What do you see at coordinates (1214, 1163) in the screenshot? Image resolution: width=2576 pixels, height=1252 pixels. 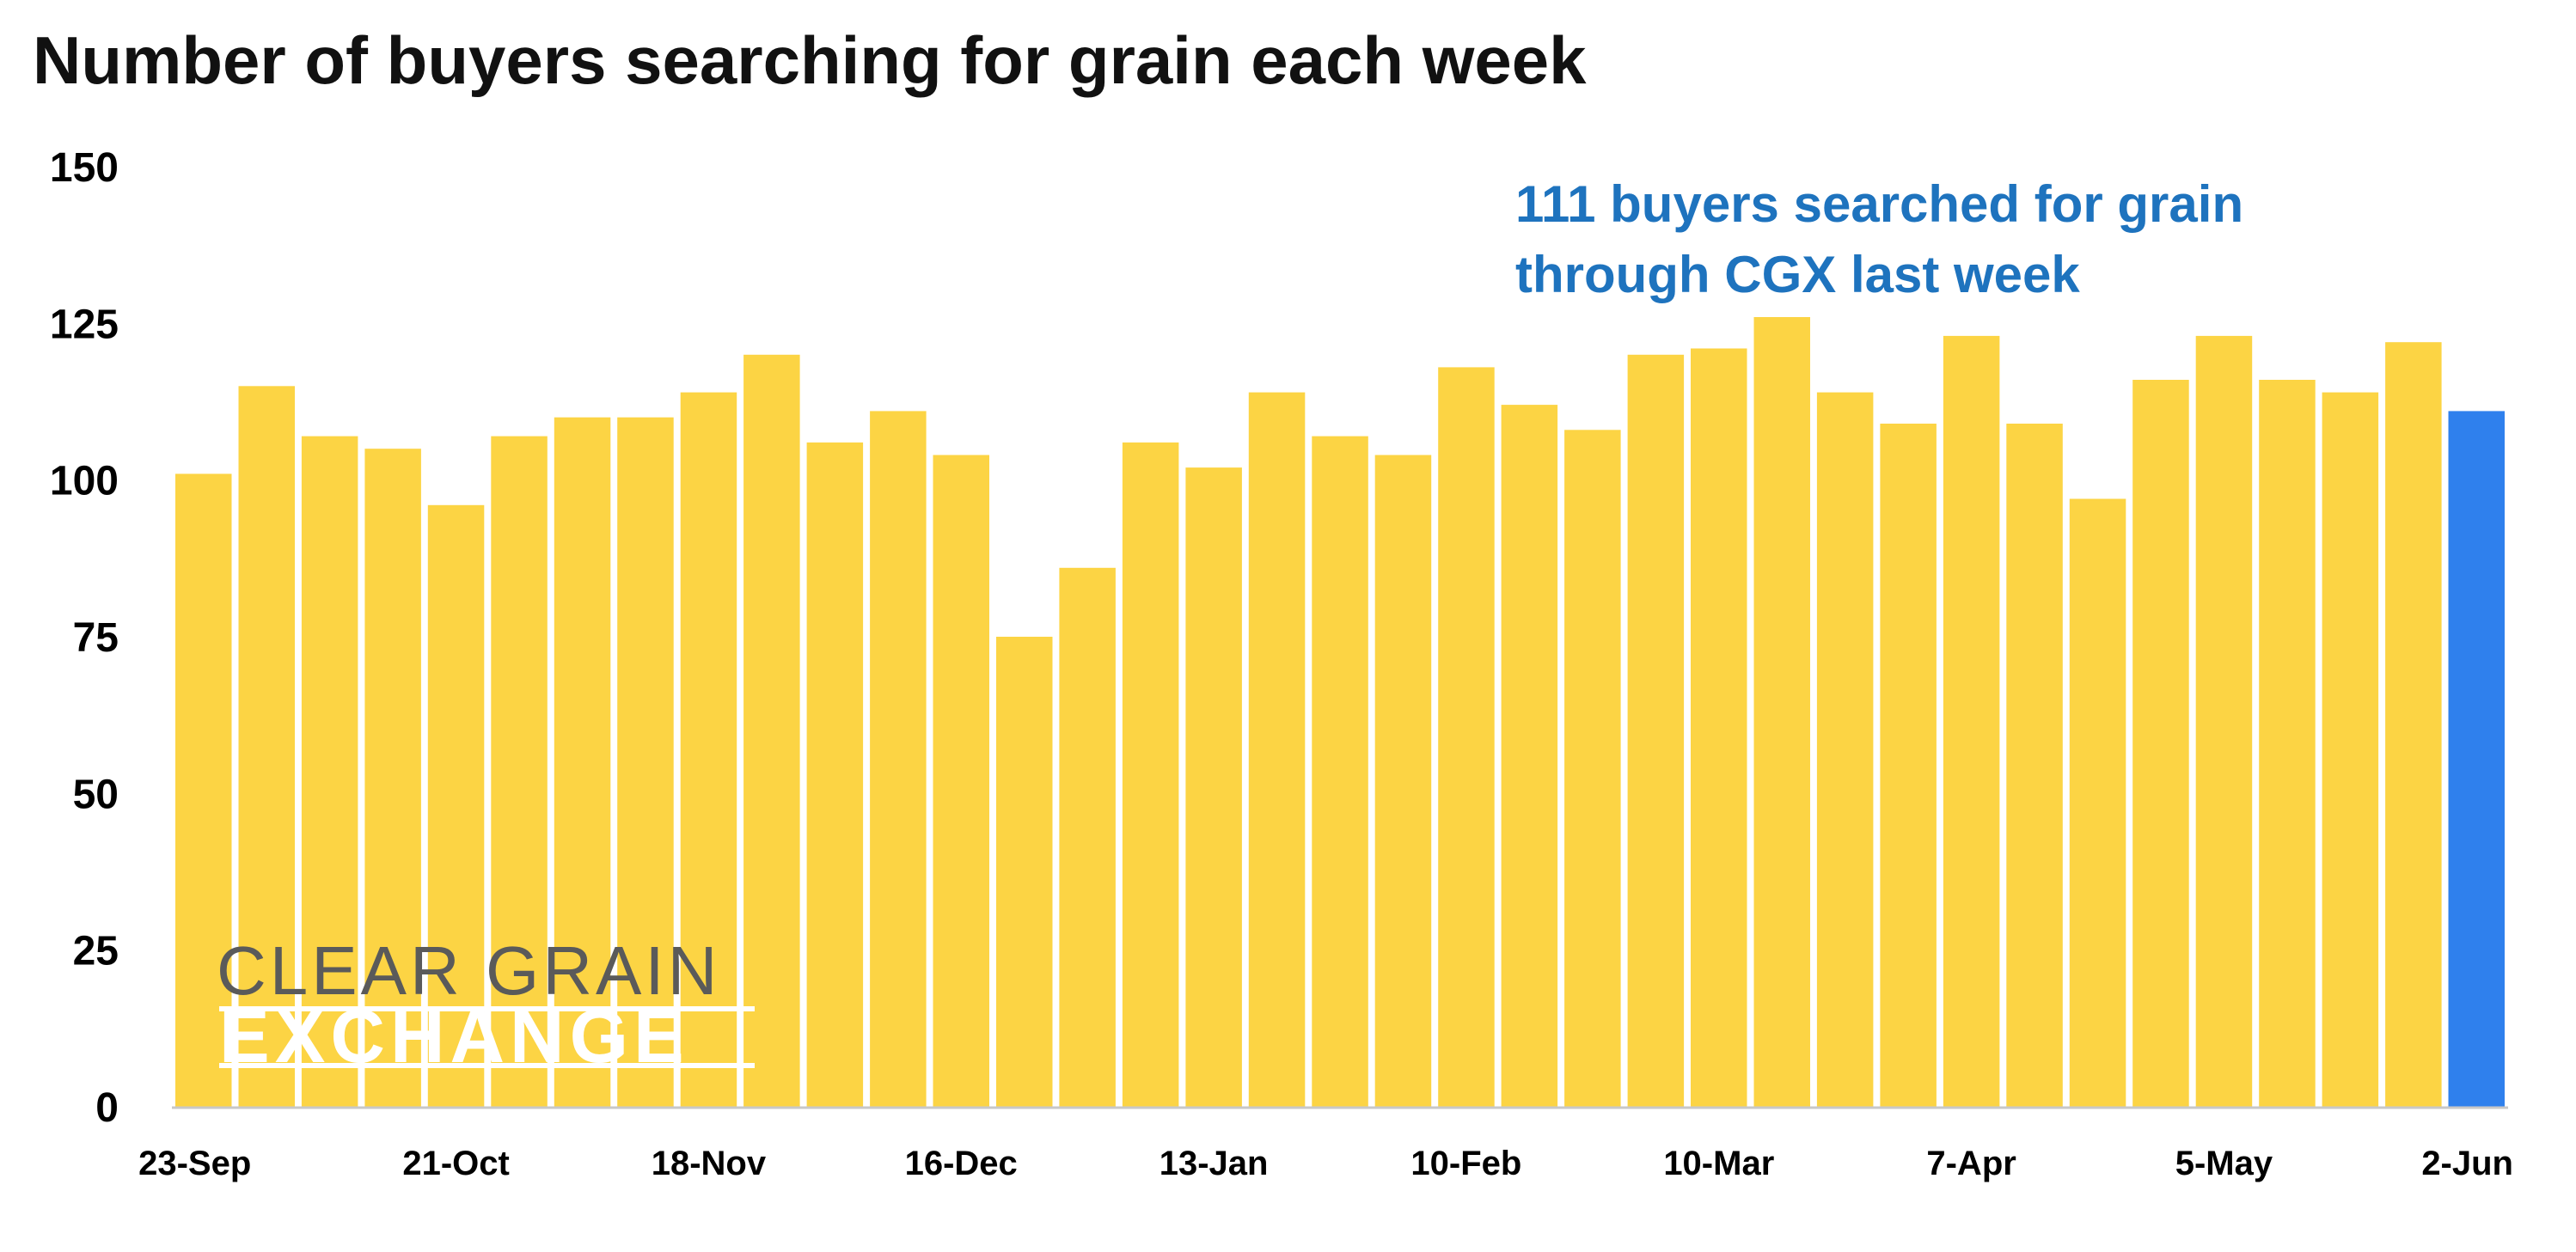 I see `x-tick-13-Jan: 13-Jan` at bounding box center [1214, 1163].